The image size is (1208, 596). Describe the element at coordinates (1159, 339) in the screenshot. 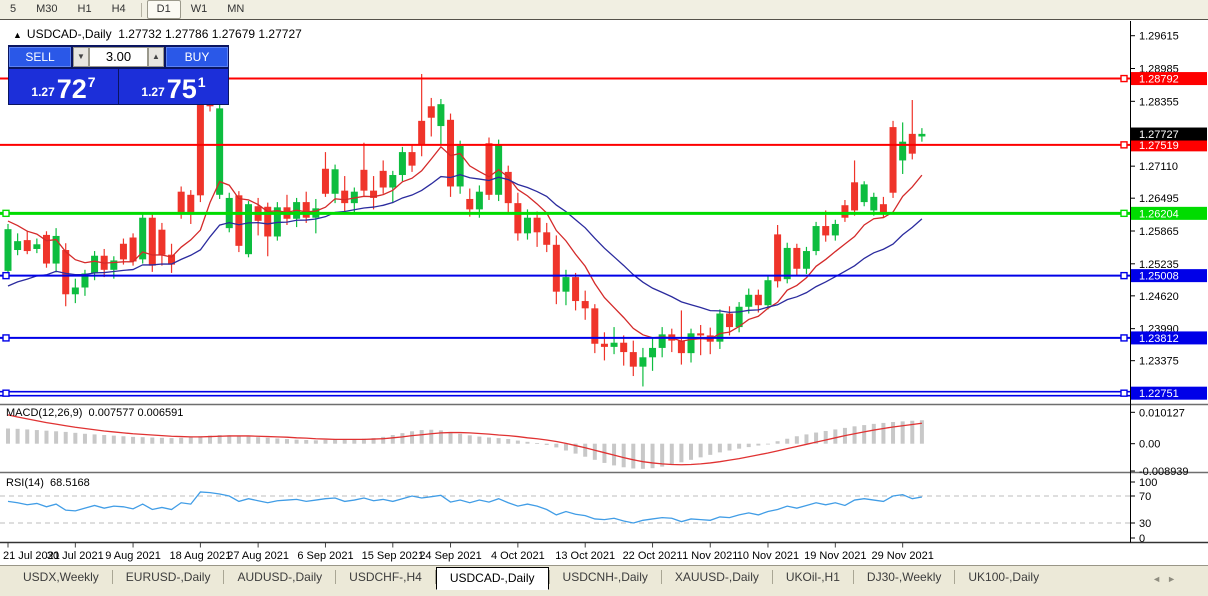

I see `svg-text: 1.23812` at that location.